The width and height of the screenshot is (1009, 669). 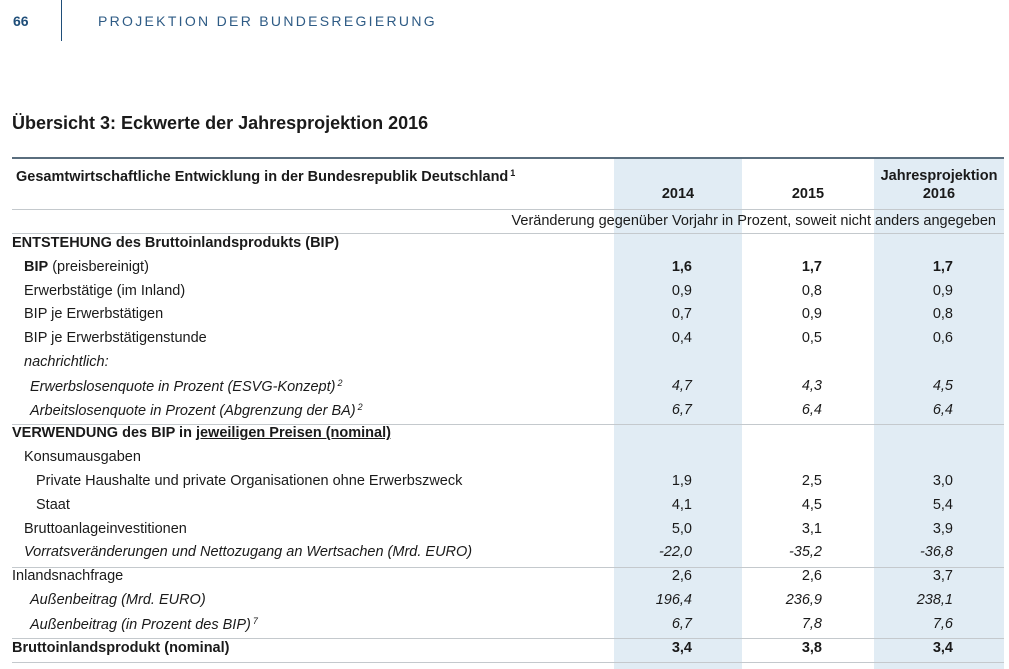 I want to click on value-cell: 3,1, so click(x=811, y=528).